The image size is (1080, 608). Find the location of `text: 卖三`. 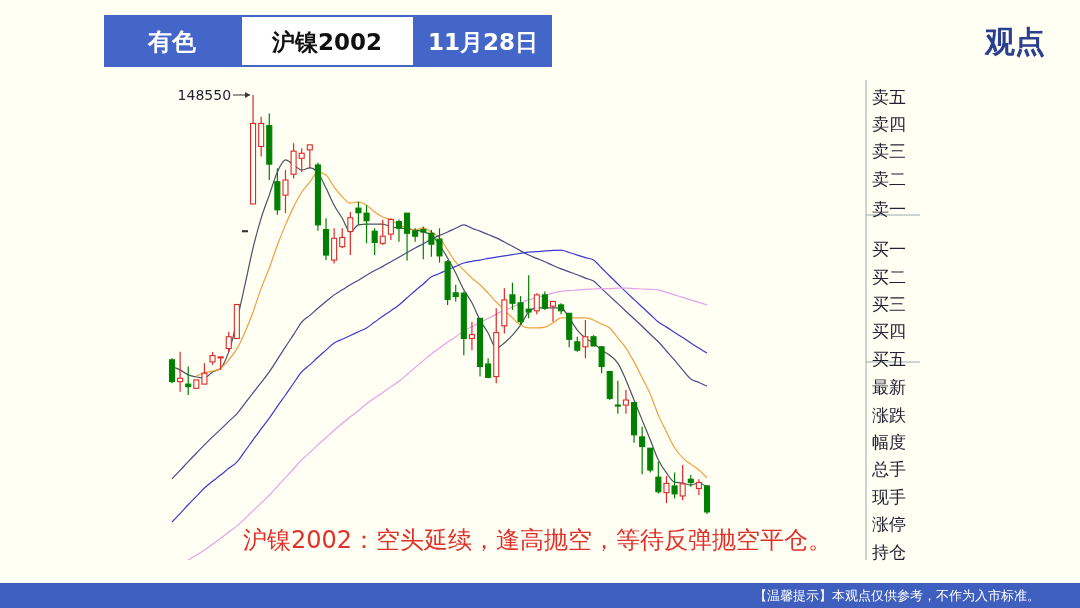

text: 卖三 is located at coordinates (889, 151).